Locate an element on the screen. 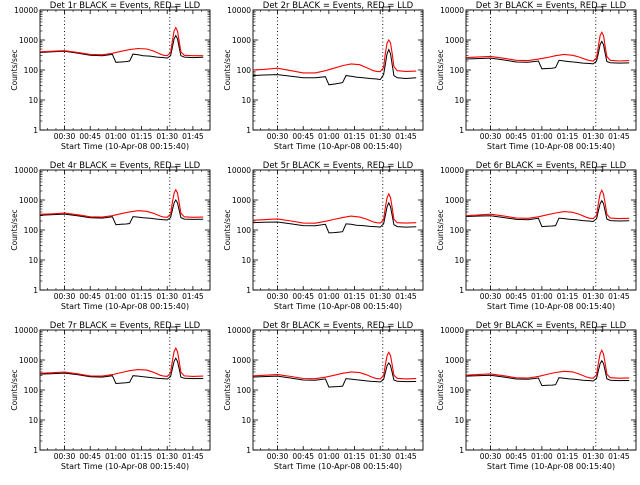 The image size is (640, 485). panel-title: Det 7r BLACK = Events, RED = LLD is located at coordinates (125, 326).